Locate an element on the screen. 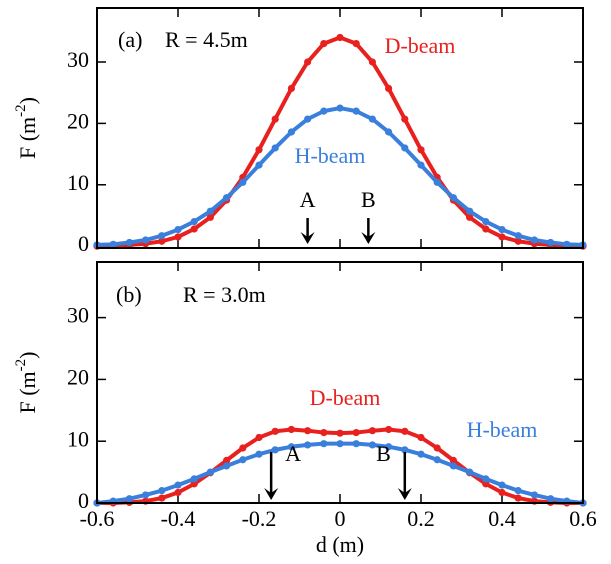 Image resolution: width=611 pixels, height=564 pixels. annotation: R = 4.5m is located at coordinates (206, 39).